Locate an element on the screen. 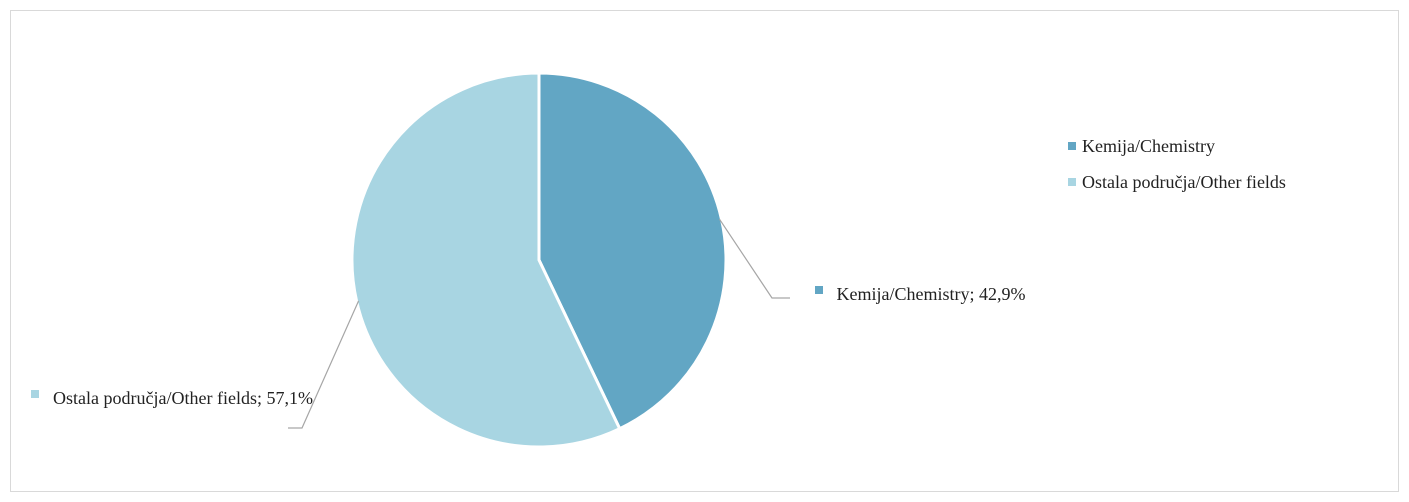 The height and width of the screenshot is (502, 1409). legend-label: Kemija/Chemistry is located at coordinates (1148, 146).